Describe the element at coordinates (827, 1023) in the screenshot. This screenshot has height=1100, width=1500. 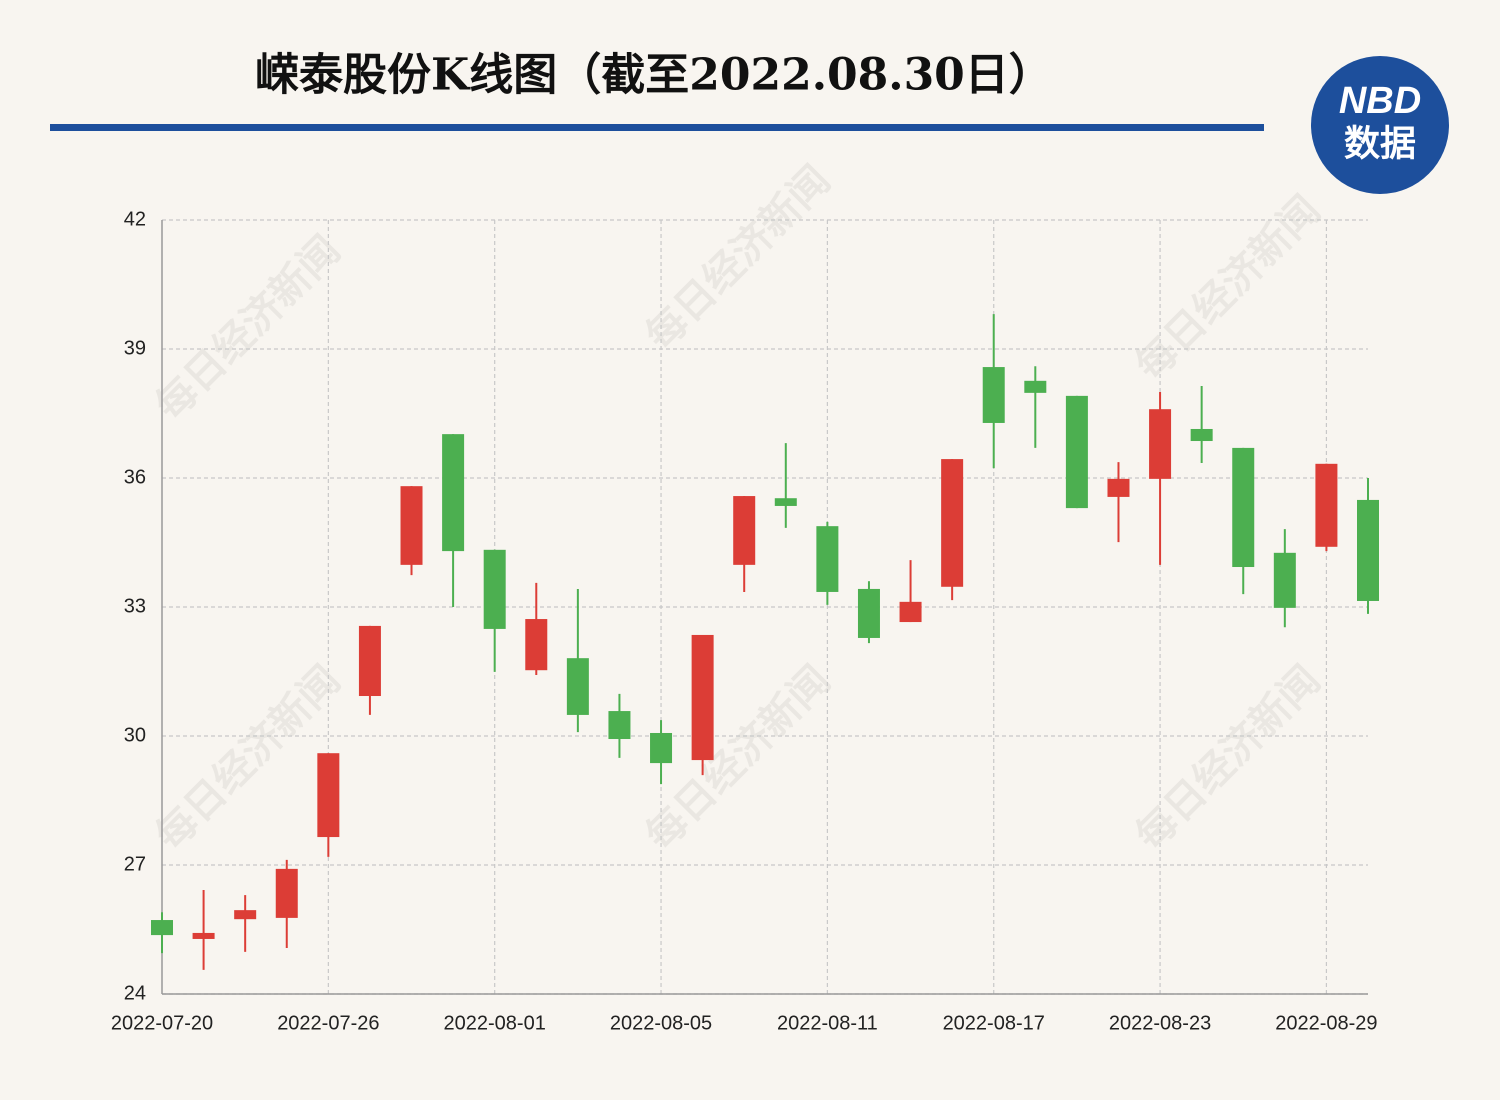
I see `x-tick-label: 2022-08-11` at that location.